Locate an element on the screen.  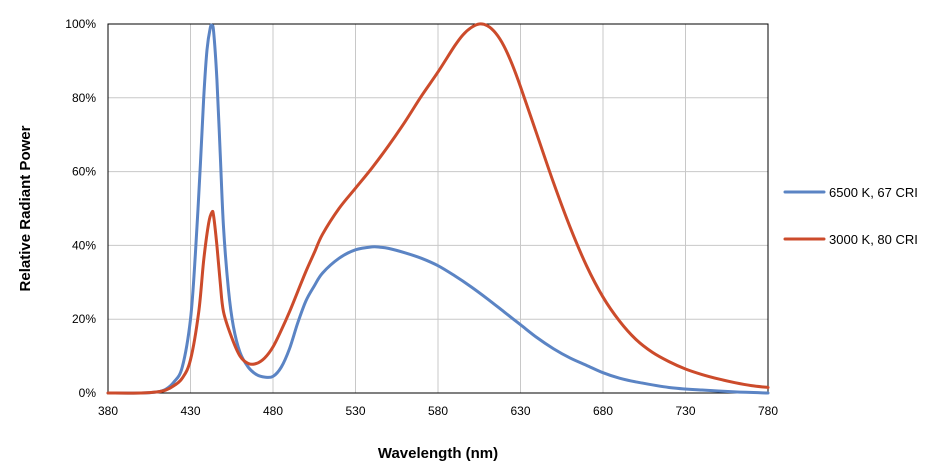
y-tick-label-80: 80% is located at coordinates (84, 98).